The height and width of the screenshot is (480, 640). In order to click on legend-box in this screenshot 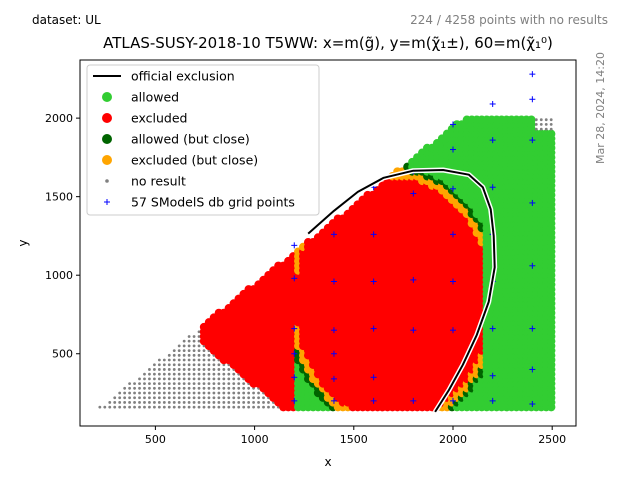, I will do `click(203, 140)`.